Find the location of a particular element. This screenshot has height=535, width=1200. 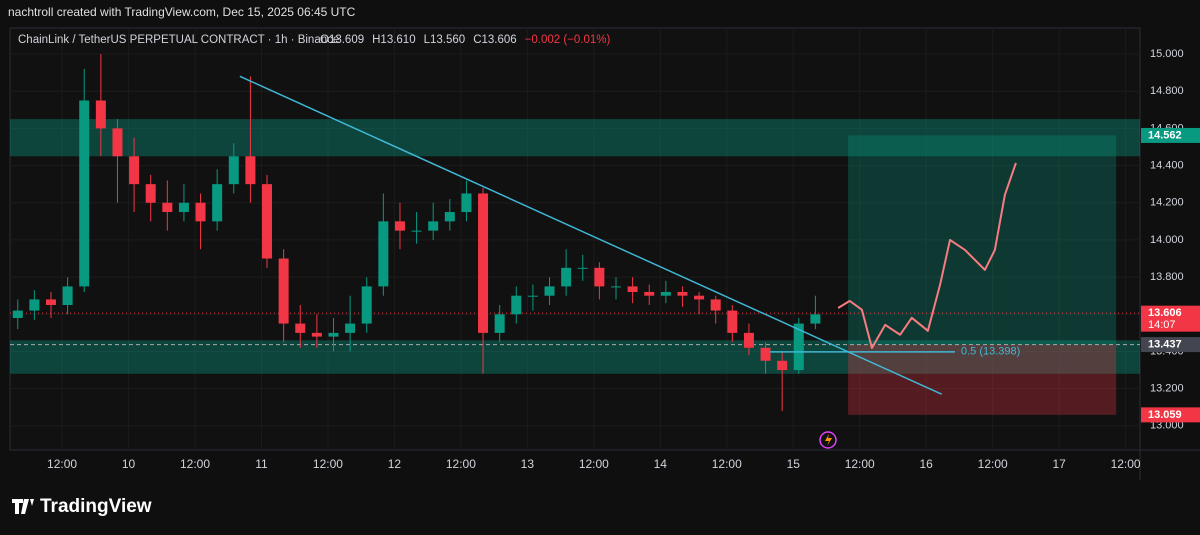

y-tick-label: 14.400 is located at coordinates (1167, 165).